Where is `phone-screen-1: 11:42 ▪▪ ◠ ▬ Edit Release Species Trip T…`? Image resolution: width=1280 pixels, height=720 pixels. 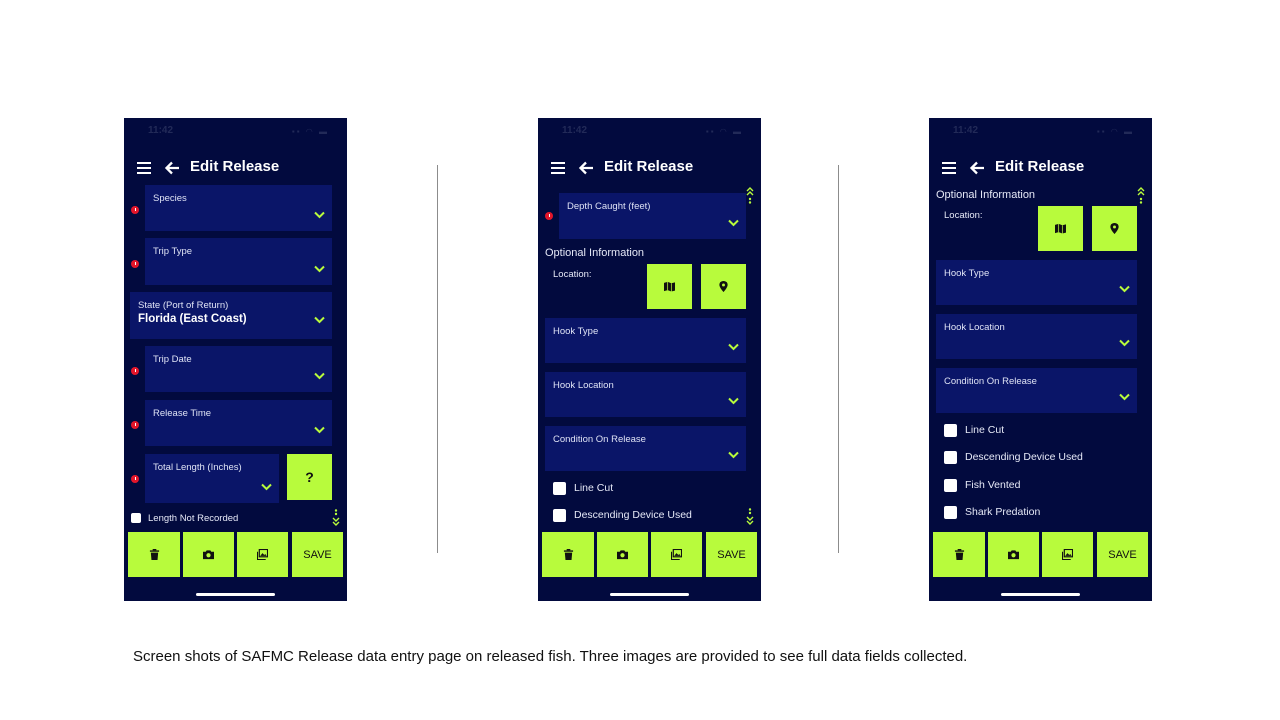 phone-screen-1: 11:42 ▪▪ ◠ ▬ Edit Release Species Trip T… is located at coordinates (235, 359).